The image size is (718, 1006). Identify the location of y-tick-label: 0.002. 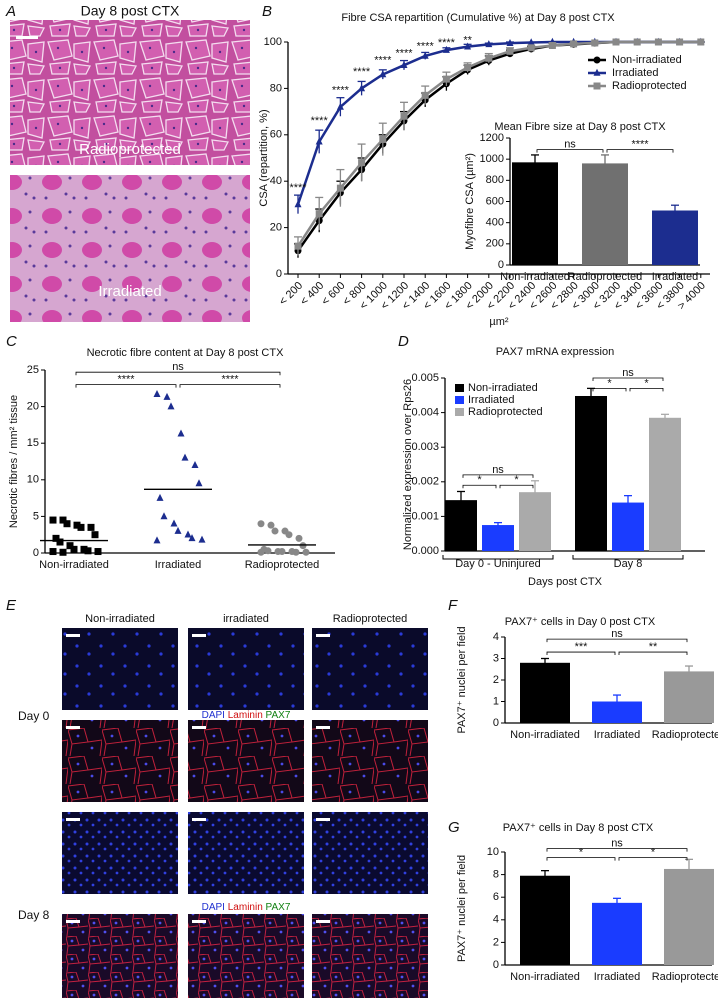
(425, 482).